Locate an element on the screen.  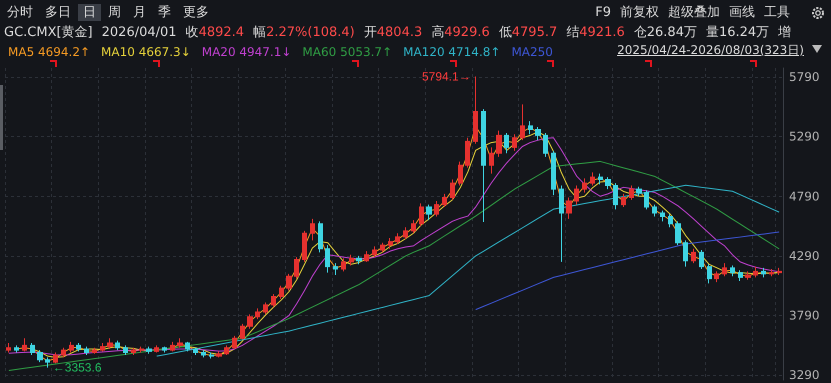
chart-title: GC.CMX[黄金] is located at coordinates (48, 32).